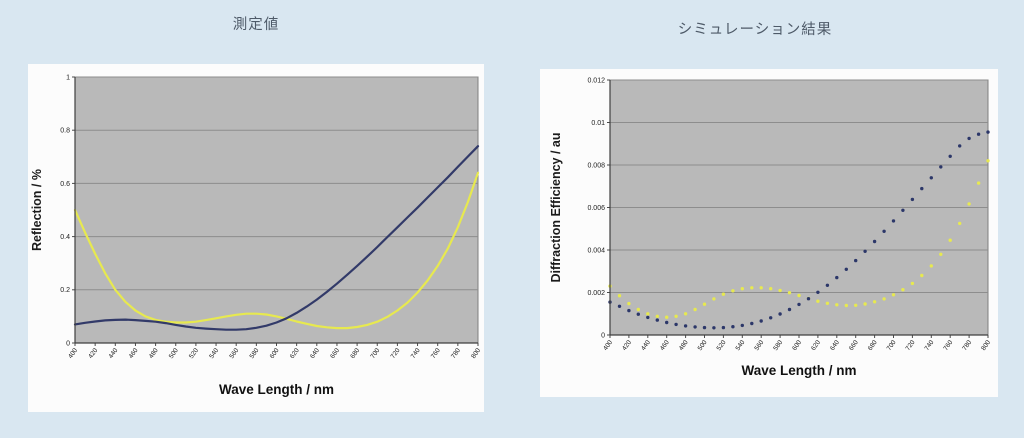  Describe the element at coordinates (276, 389) in the screenshot. I see `x-axis-title: Wave Length / nm` at that location.